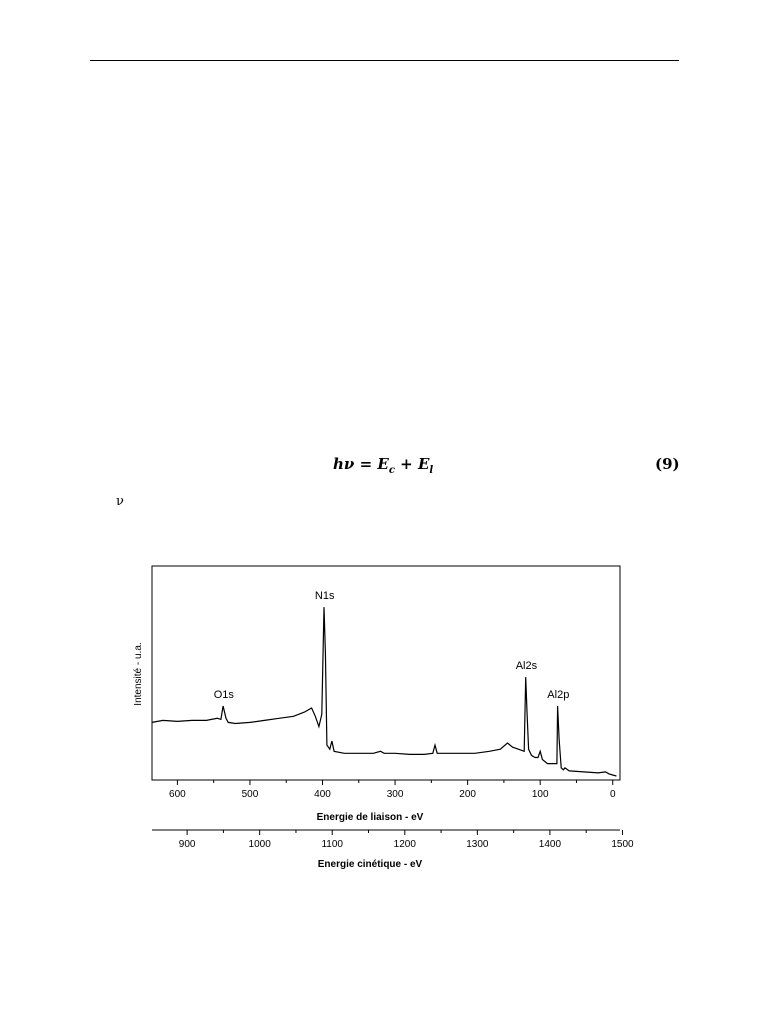 The height and width of the screenshot is (1024, 768). I want to click on x-tick-label: 0, so click(613, 794).